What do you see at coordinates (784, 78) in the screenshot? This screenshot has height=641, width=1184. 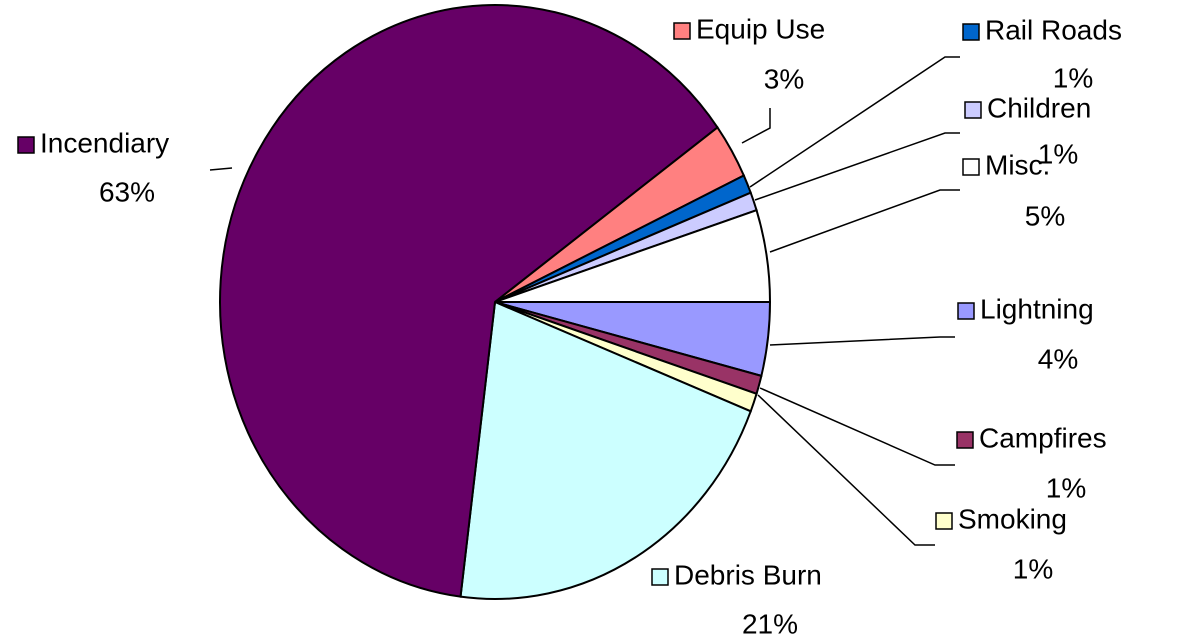 I see `slice-label: 3%` at bounding box center [784, 78].